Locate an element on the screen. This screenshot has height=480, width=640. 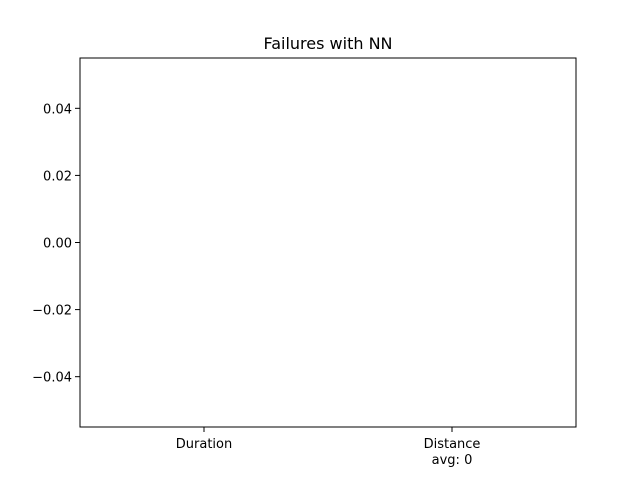
y-tick-label: 0.04 is located at coordinates (57, 109).